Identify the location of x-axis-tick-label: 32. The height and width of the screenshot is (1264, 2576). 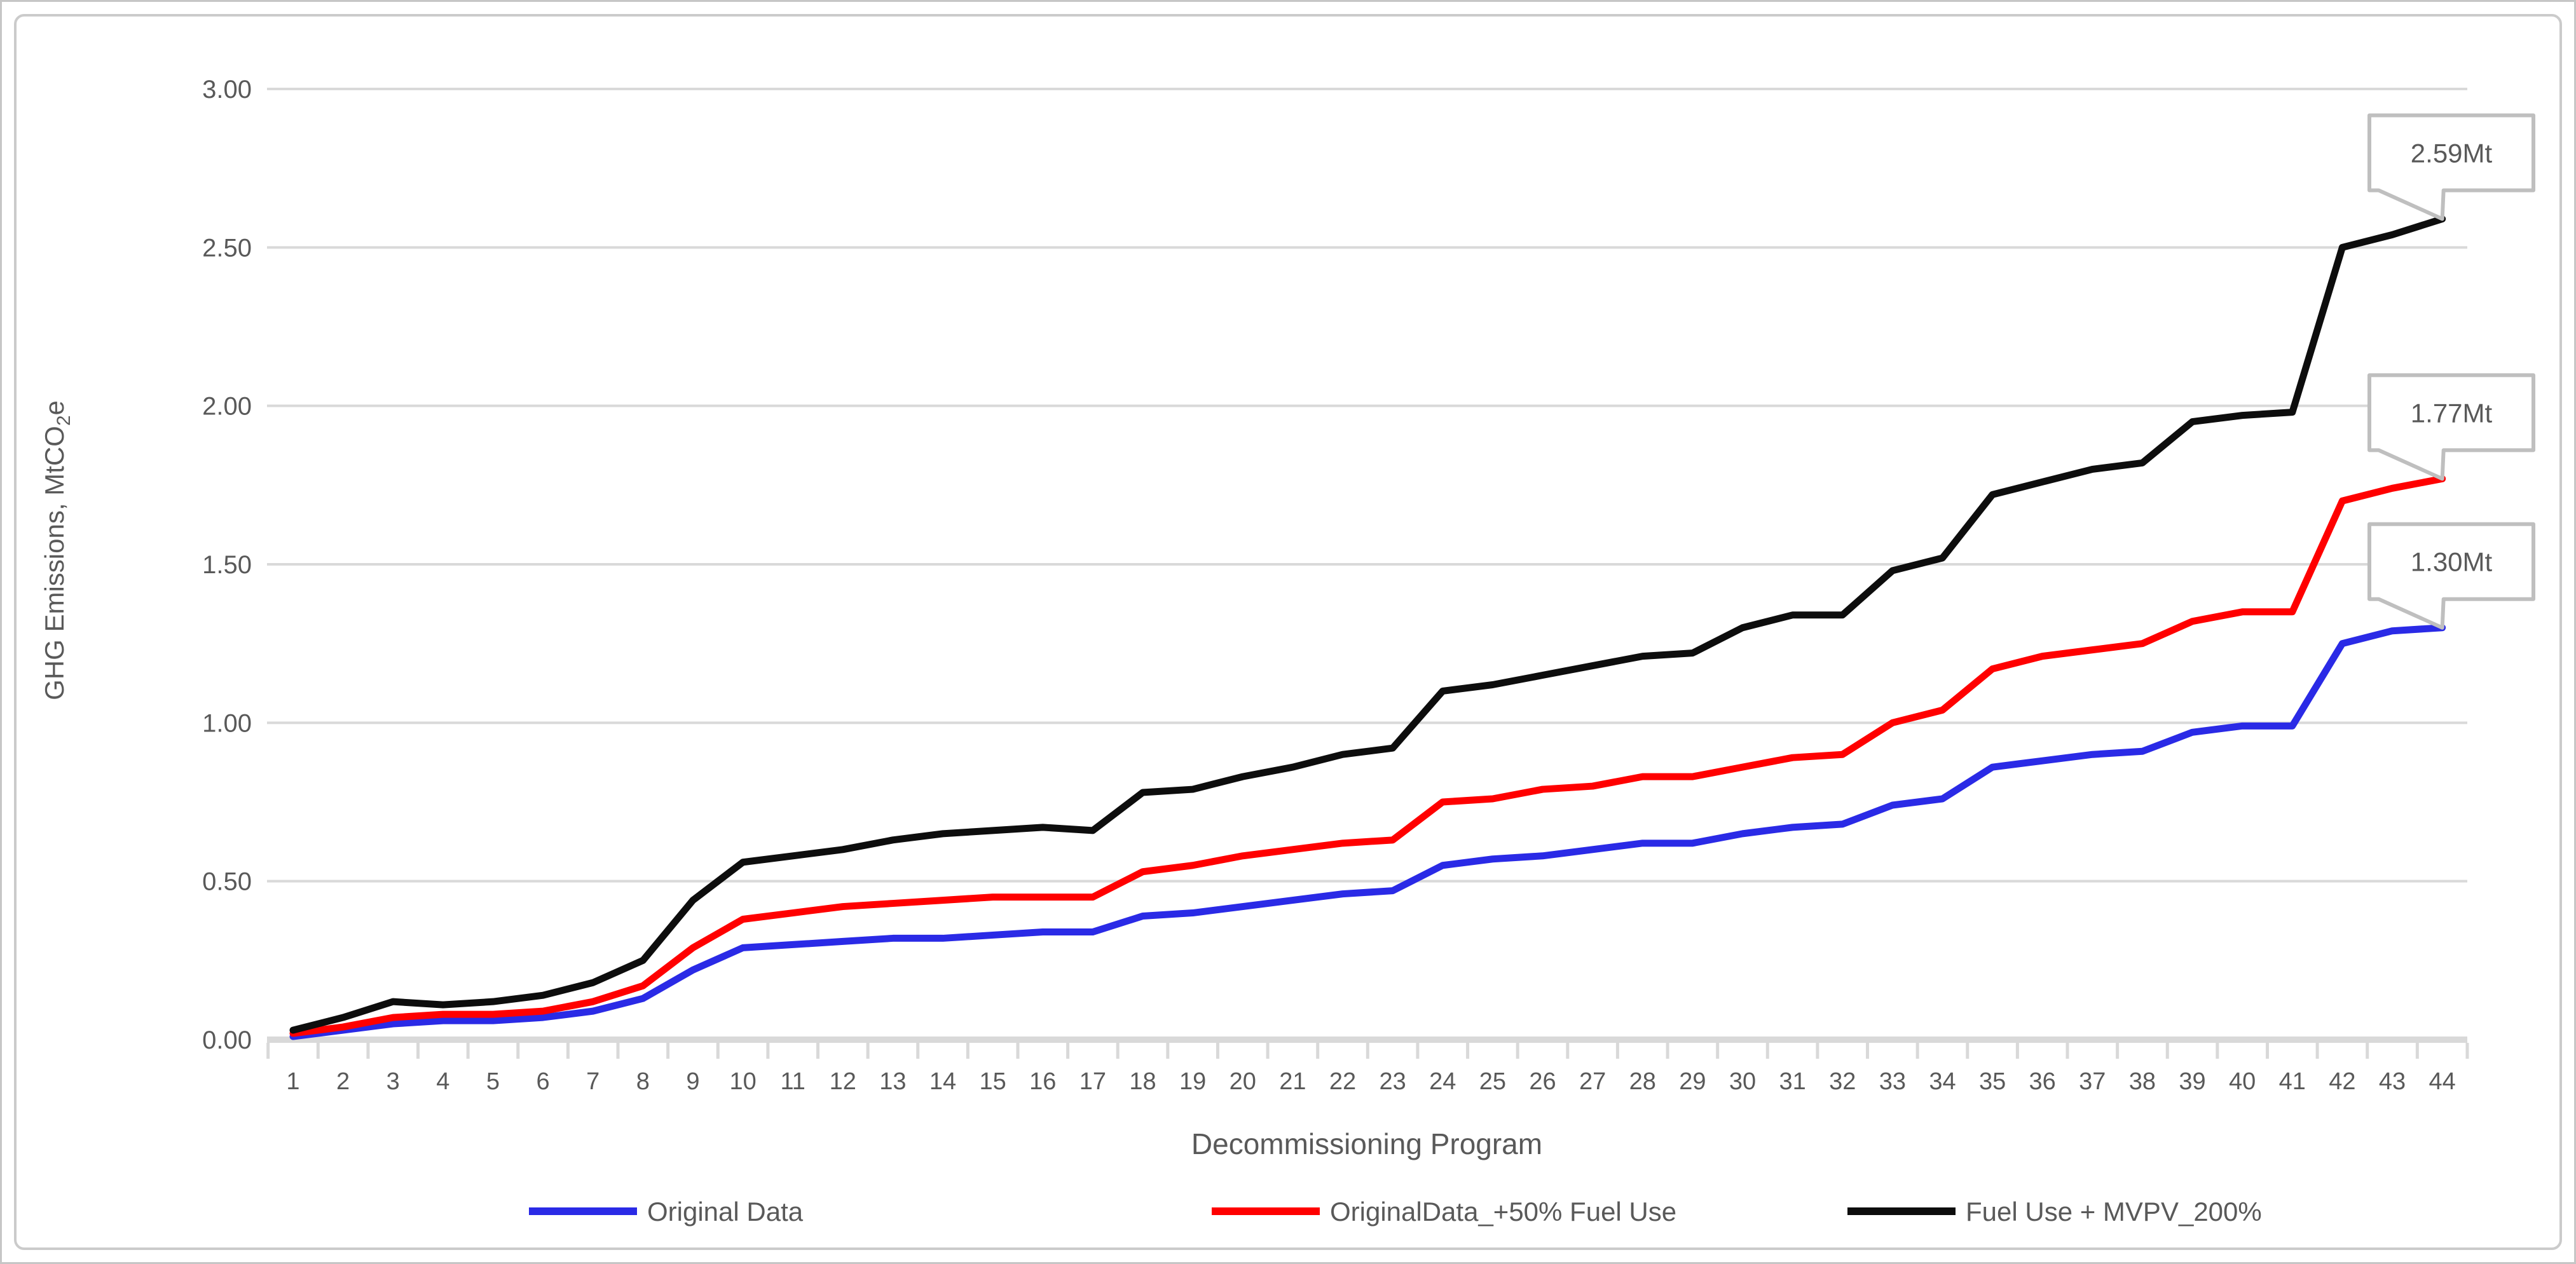
(1843, 1081).